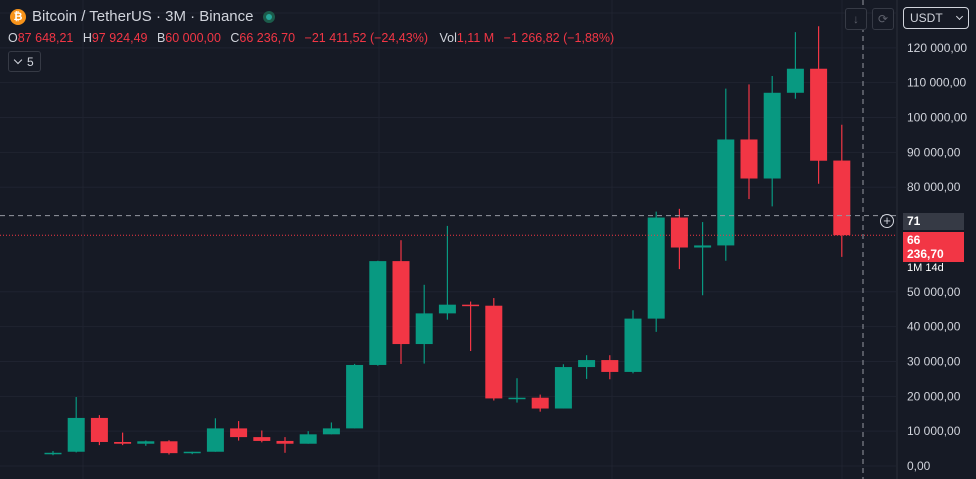  What do you see at coordinates (30, 61) in the screenshot?
I see `indicator-count: 5` at bounding box center [30, 61].